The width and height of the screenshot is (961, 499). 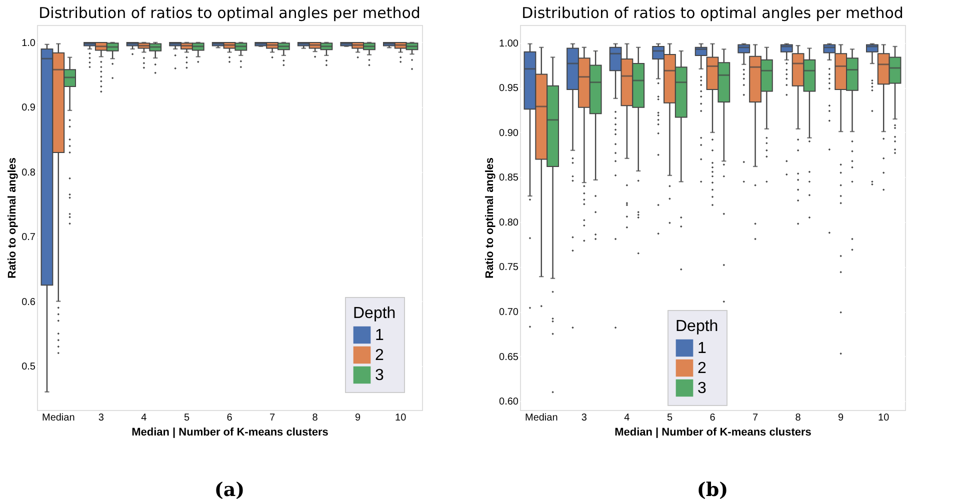 I want to click on text: (b), so click(x=712, y=489).